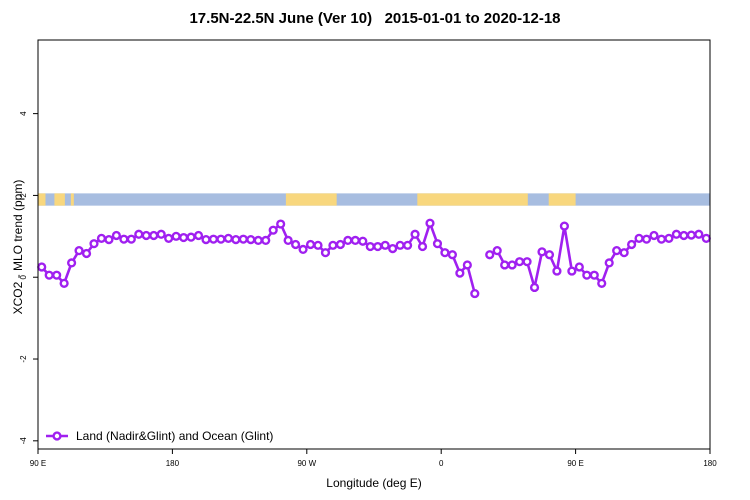 Image resolution: width=750 pixels, height=500 pixels. I want to click on series-layer, so click(374, 258).